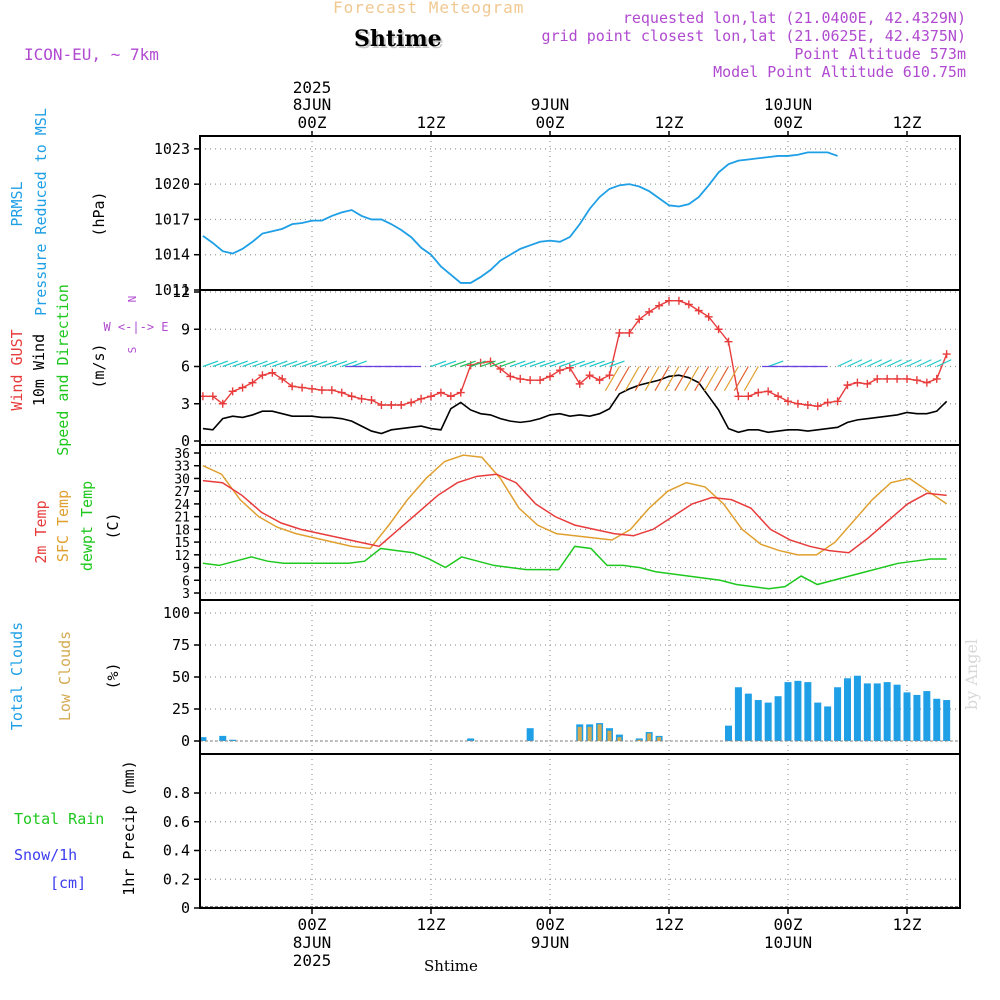  What do you see at coordinates (788, 924) in the screenshot?
I see `bottom-time-label: 00Z` at bounding box center [788, 924].